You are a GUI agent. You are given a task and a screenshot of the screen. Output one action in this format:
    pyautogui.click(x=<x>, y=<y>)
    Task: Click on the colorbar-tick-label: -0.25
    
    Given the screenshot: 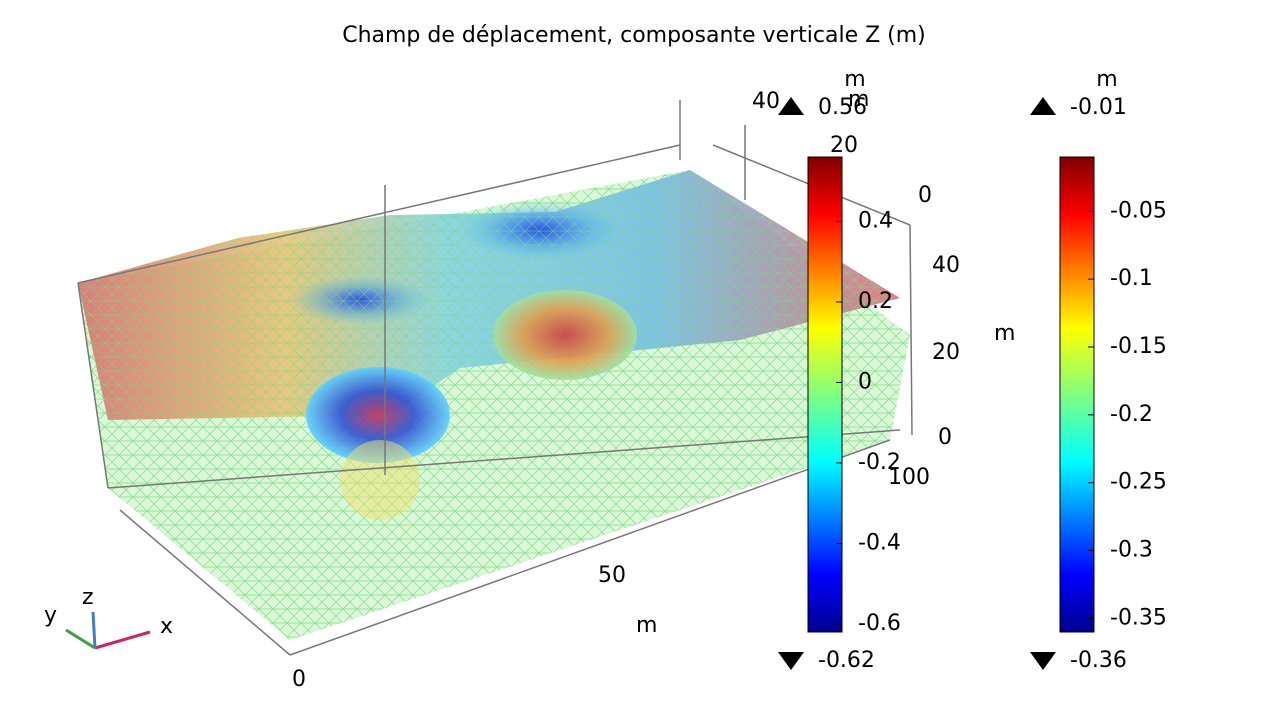 What is the action you would take?
    pyautogui.click(x=1138, y=482)
    